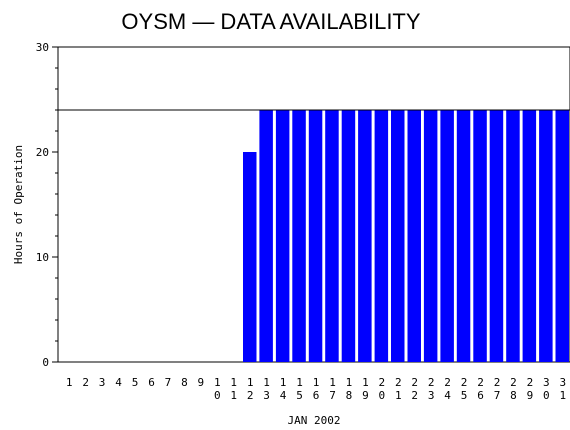  What do you see at coordinates (42, 47) in the screenshot?
I see `y-tick-label: 30` at bounding box center [42, 47].